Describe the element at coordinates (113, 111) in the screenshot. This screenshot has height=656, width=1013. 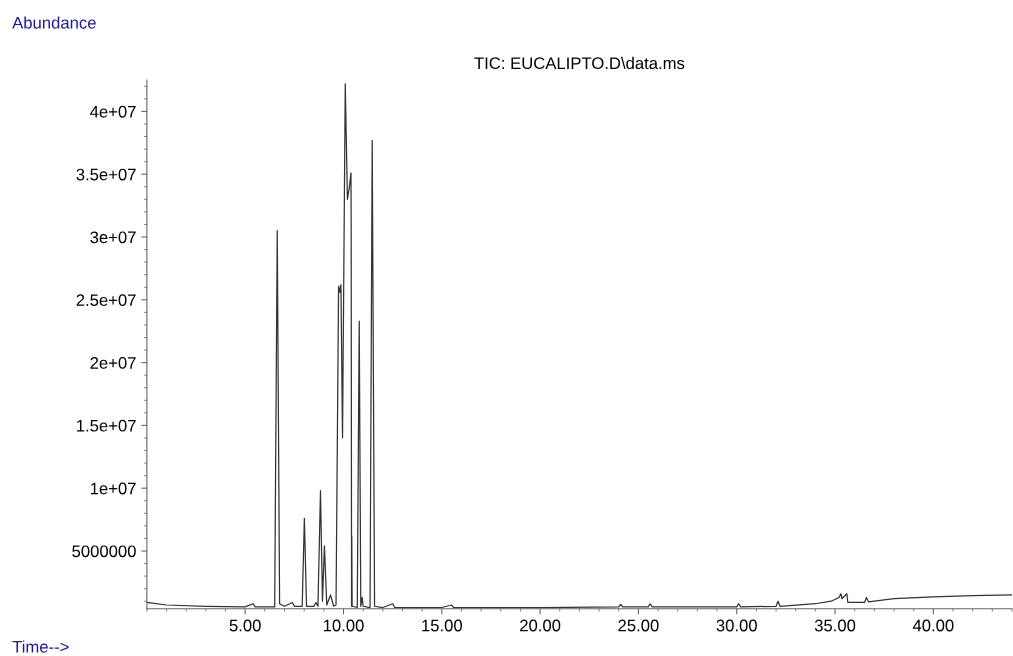
I see `y-tick-label: 4e+07` at that location.